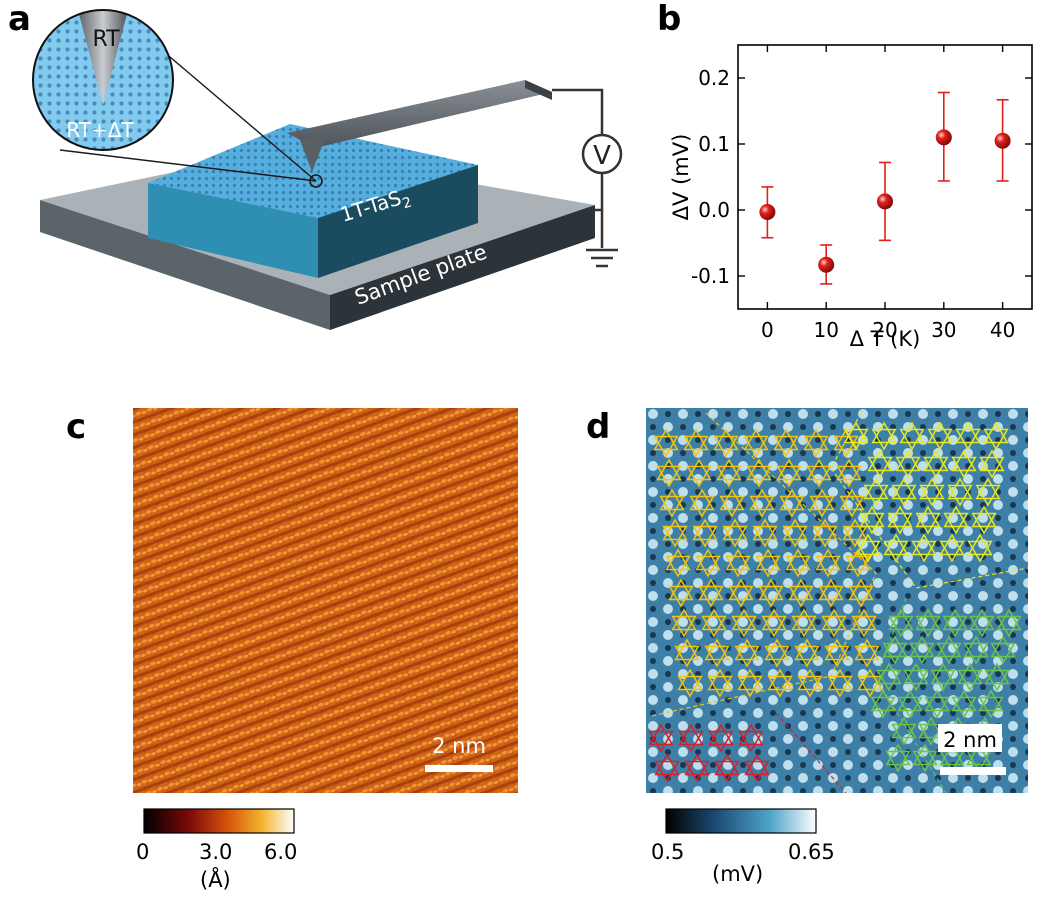 The image size is (1038, 900). I want to click on x-tick-label: 0, so click(767, 330).